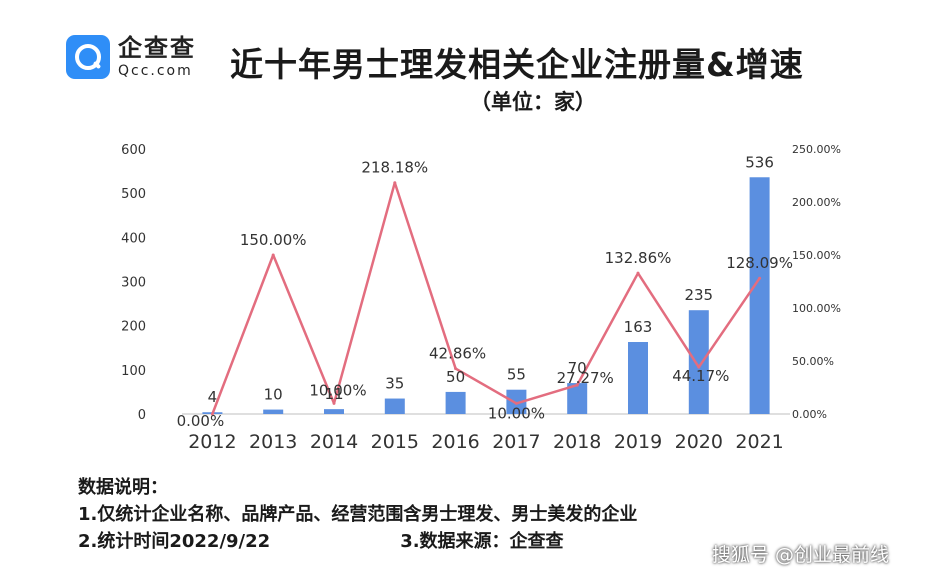 The image size is (946, 574). I want to click on y-tick-label: 600, so click(133, 150).